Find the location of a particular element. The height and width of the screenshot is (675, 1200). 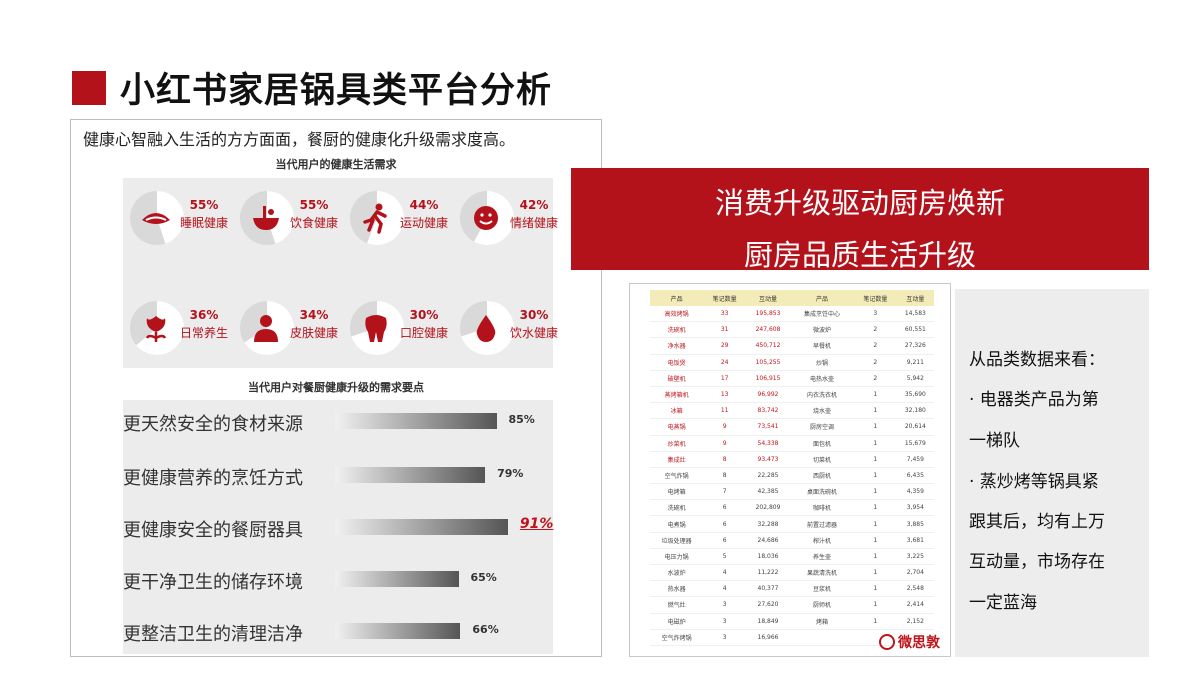

bar-category-label: 更健康营养的烹饪方式 is located at coordinates (213, 478).